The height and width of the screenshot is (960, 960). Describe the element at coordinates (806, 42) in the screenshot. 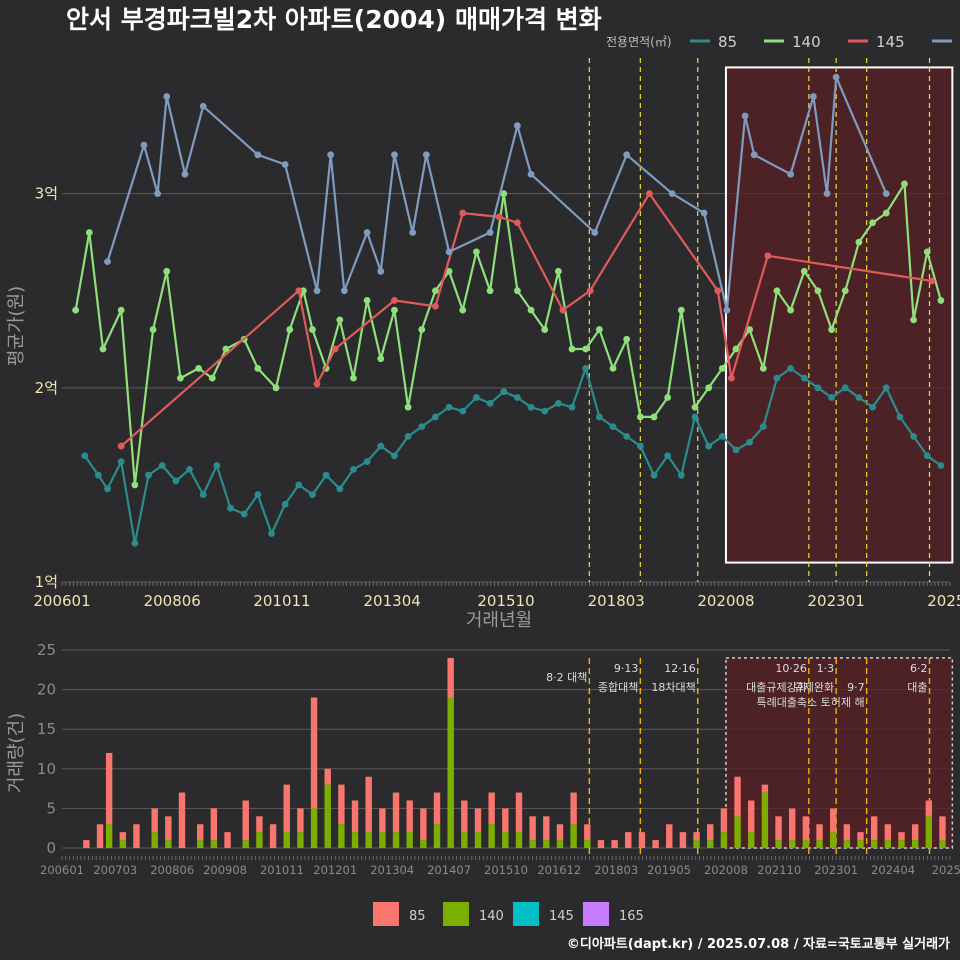

I see `legend-label-140: 140` at that location.